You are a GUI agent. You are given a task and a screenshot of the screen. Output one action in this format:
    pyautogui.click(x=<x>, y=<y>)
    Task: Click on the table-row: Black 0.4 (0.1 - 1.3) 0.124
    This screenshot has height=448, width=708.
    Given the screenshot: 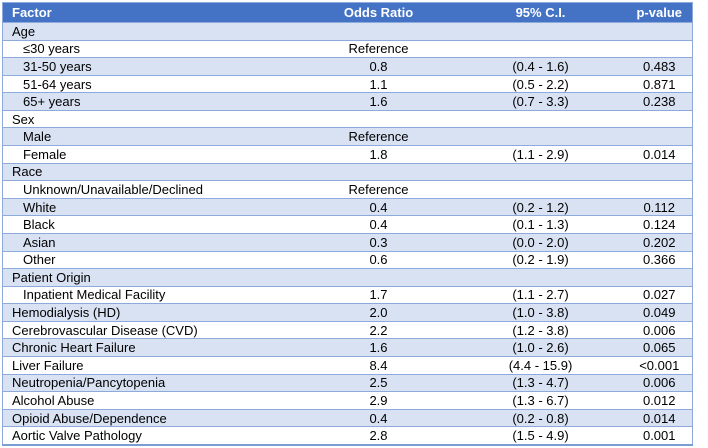 What is the action you would take?
    pyautogui.click(x=347, y=224)
    